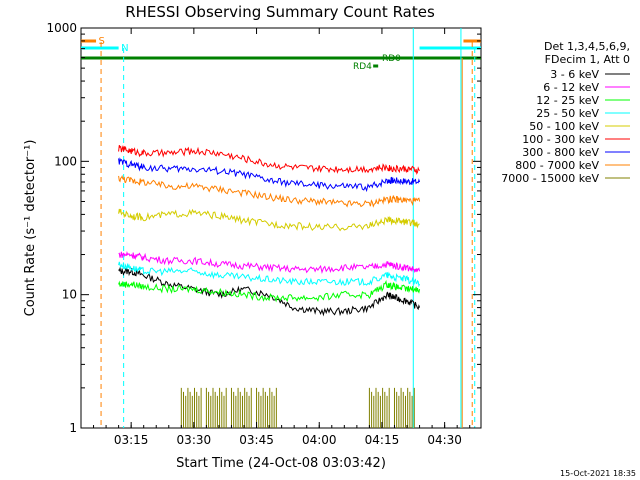 The width and height of the screenshot is (640, 480). I want to click on legend-entry-label: 12 - 25 keV, so click(567, 100).